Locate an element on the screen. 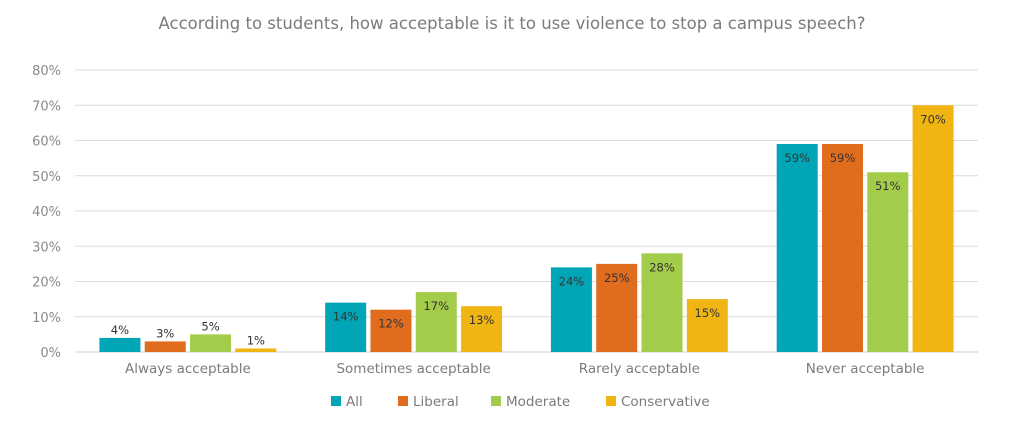 The width and height of the screenshot is (1024, 422). data-label: 4% is located at coordinates (120, 330).